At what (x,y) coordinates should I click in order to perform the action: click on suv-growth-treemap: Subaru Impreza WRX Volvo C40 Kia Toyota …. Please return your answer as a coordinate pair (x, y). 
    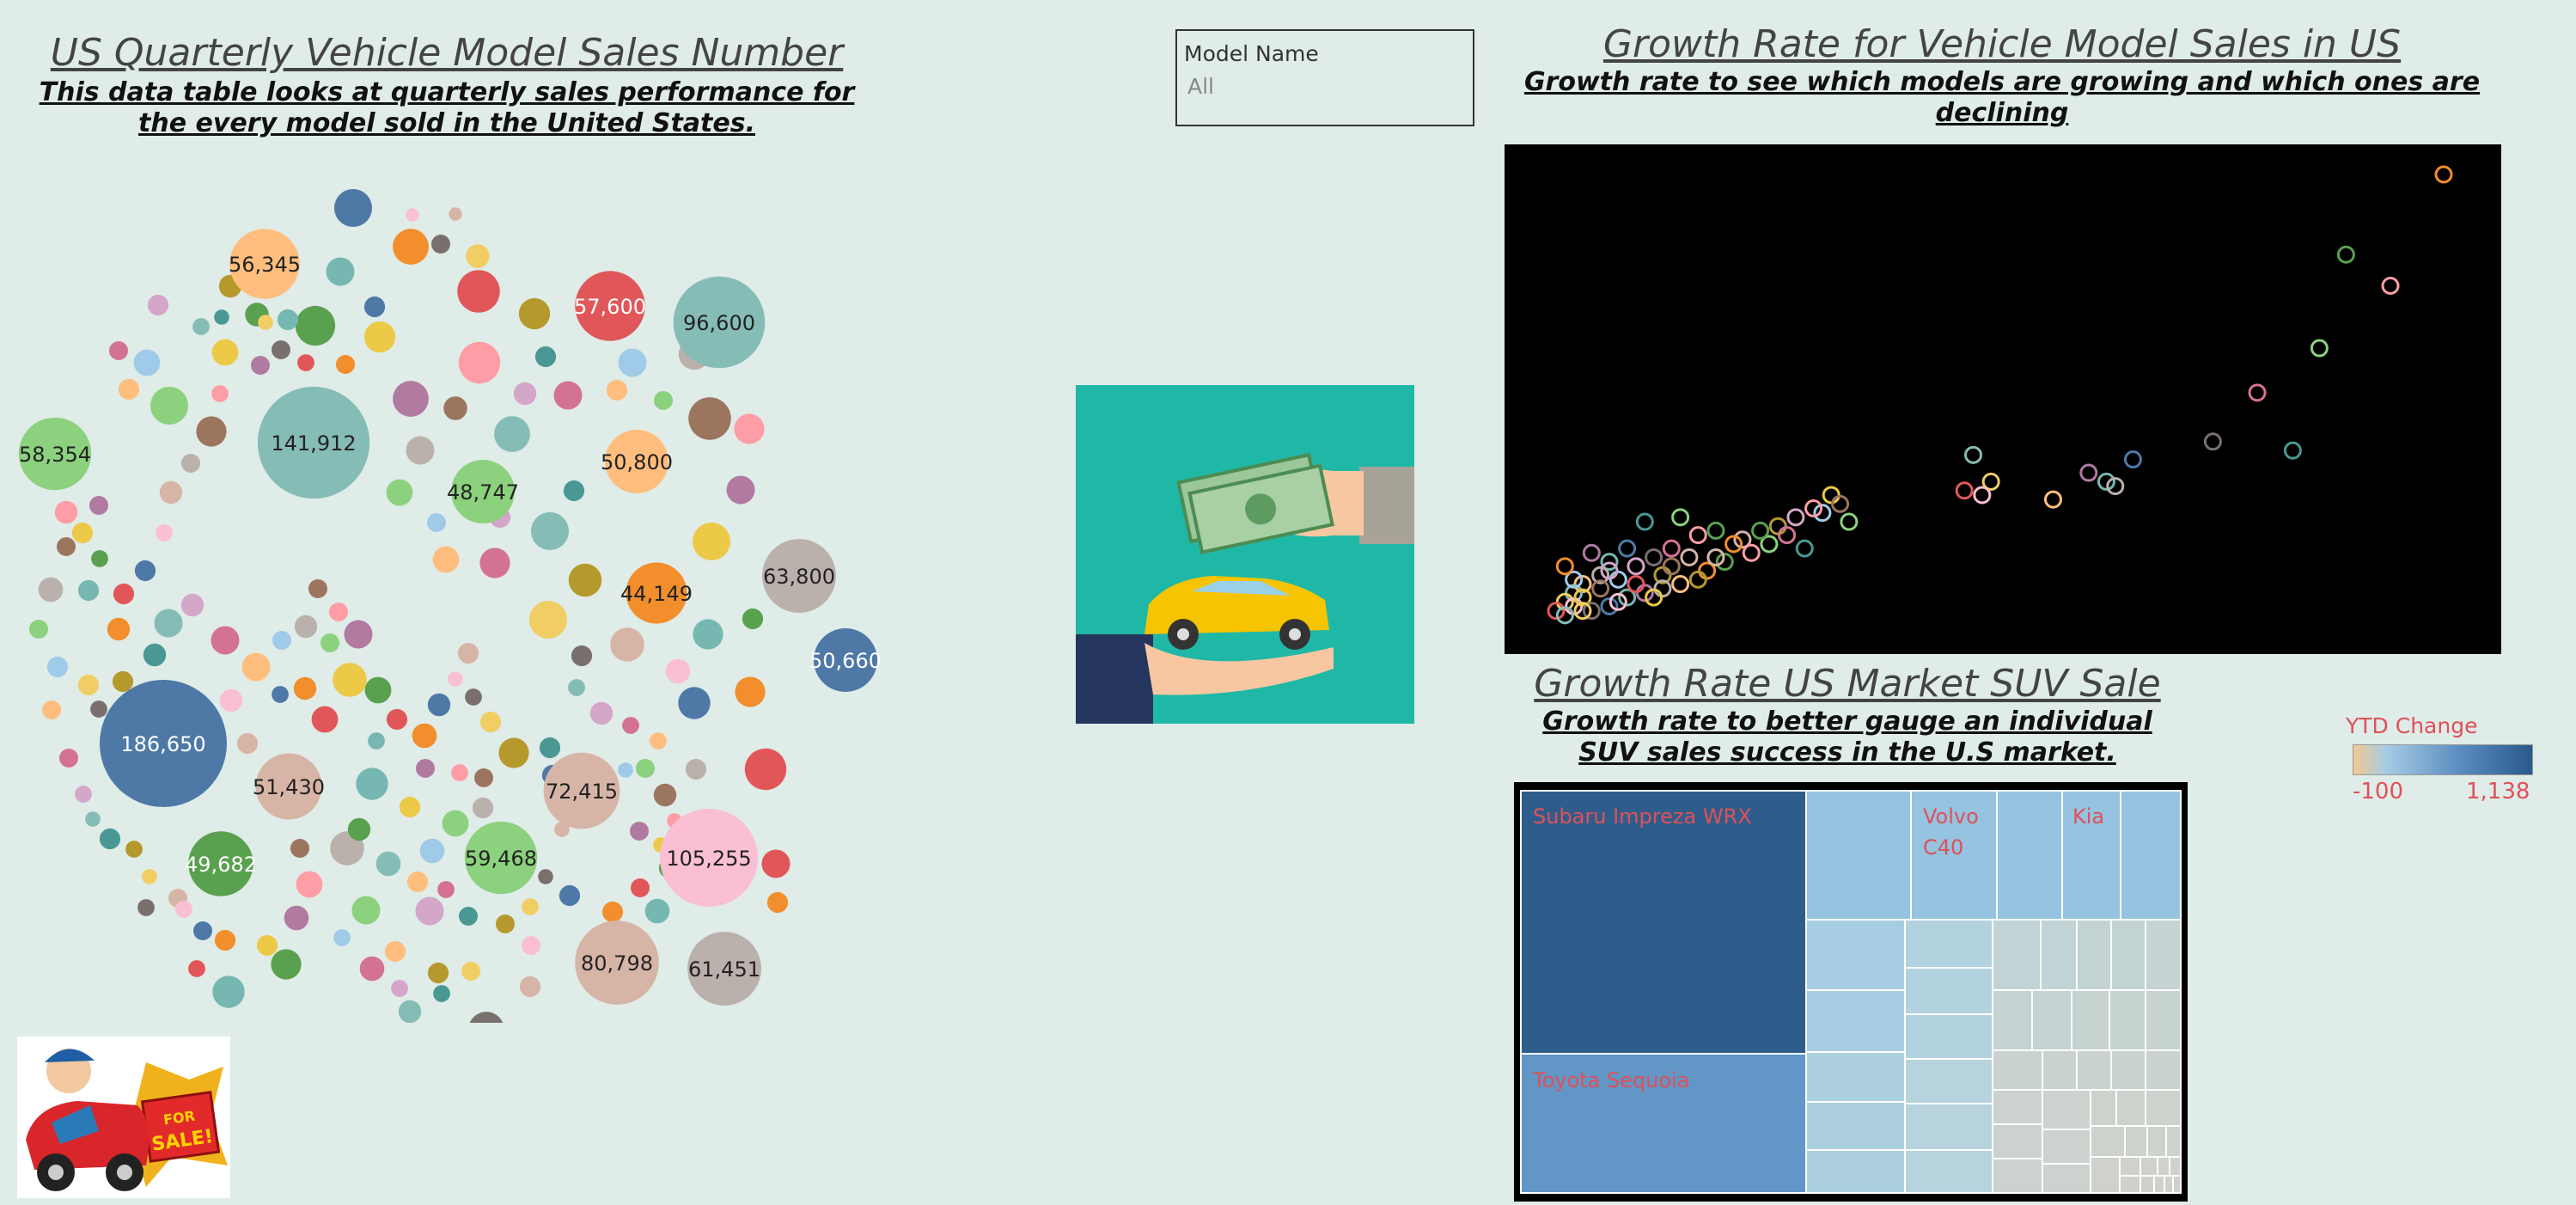
    Looking at the image, I should click on (1851, 992).